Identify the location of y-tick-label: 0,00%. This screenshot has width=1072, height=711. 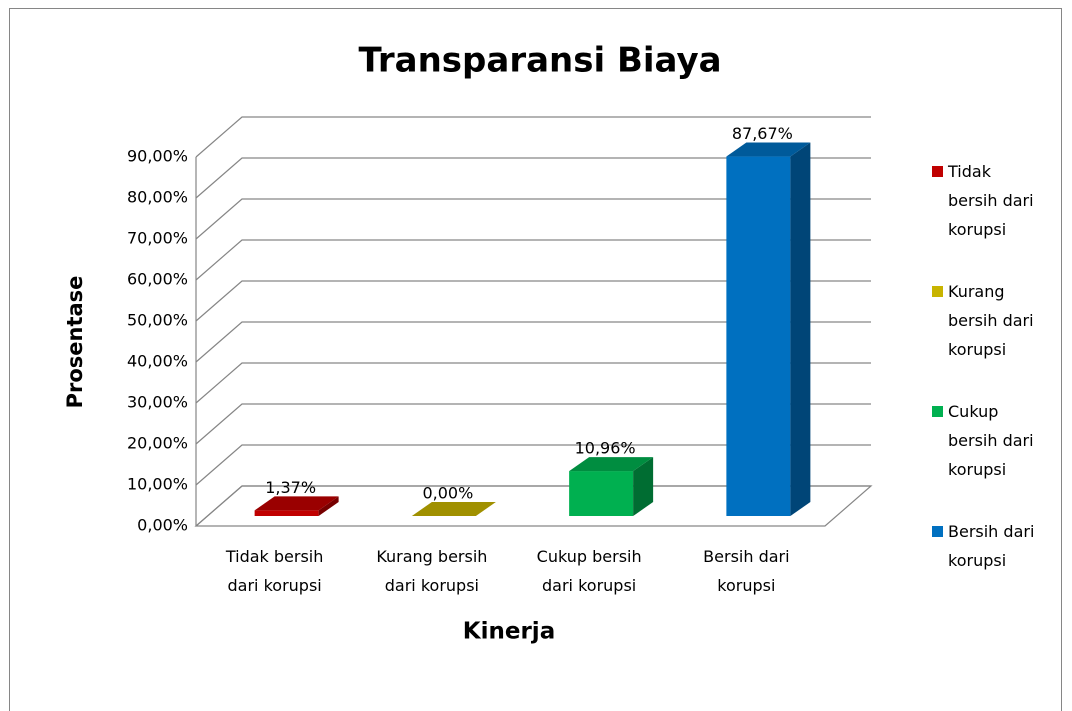
(162, 525).